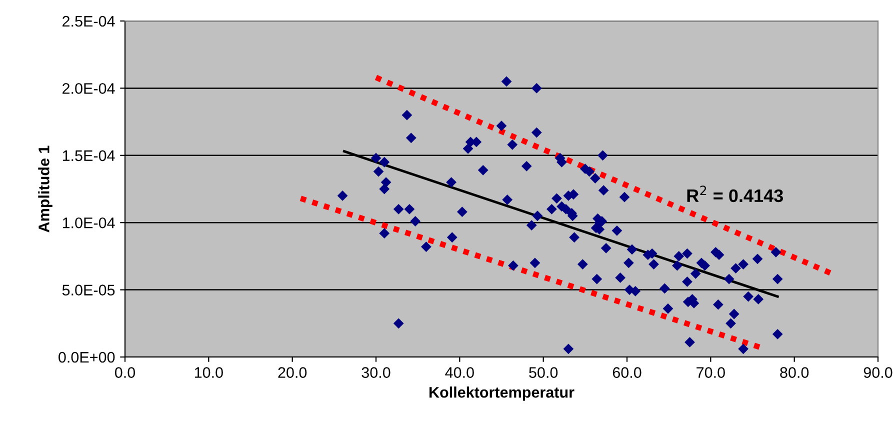 The width and height of the screenshot is (893, 423). What do you see at coordinates (794, 372) in the screenshot?
I see `x-tick-label: 80.0` at bounding box center [794, 372].